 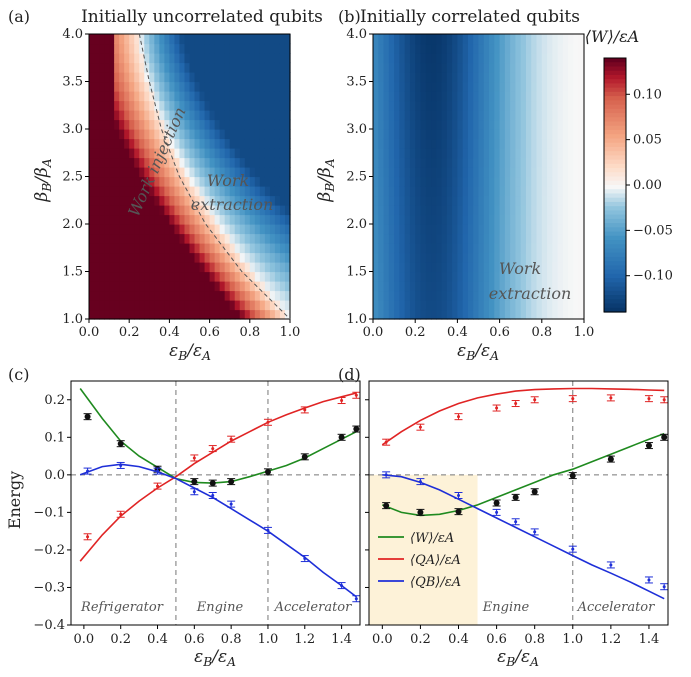 I want to click on y-tick-label: −0.2, so click(x=49, y=550).